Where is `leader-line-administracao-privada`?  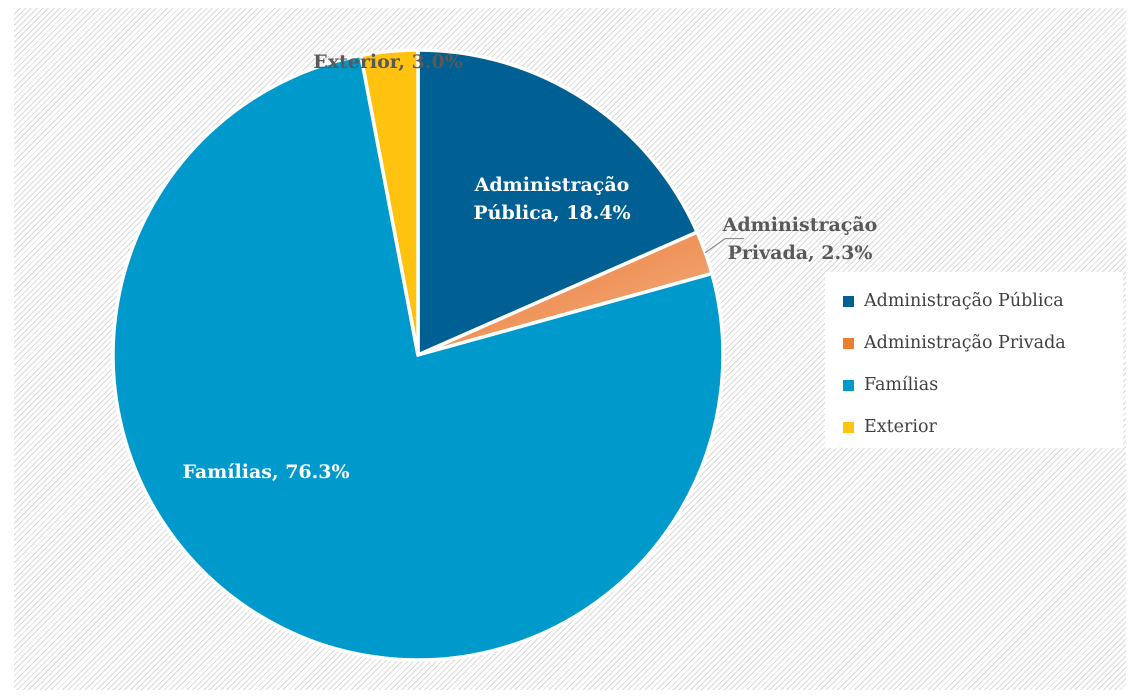 leader-line-administracao-privada is located at coordinates (724, 245).